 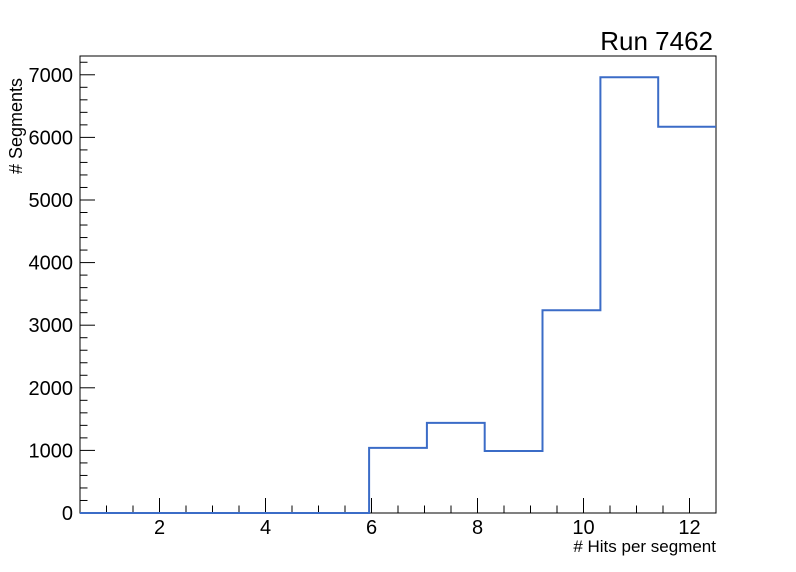 I want to click on y-axis-title: # Segments, so click(x=16, y=125).